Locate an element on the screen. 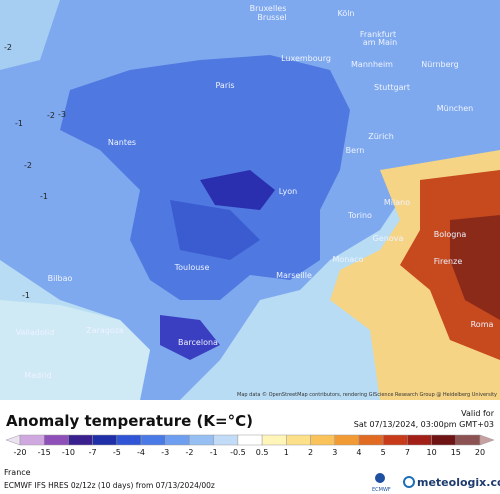 The width and height of the screenshot is (500, 494). scale-label: -7 is located at coordinates (93, 452).